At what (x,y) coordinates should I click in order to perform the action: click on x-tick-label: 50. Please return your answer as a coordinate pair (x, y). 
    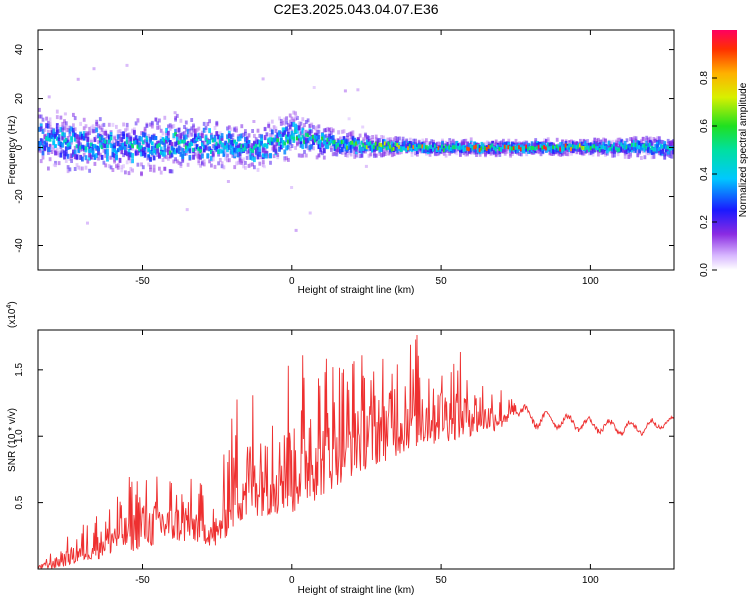
    Looking at the image, I should click on (442, 580).